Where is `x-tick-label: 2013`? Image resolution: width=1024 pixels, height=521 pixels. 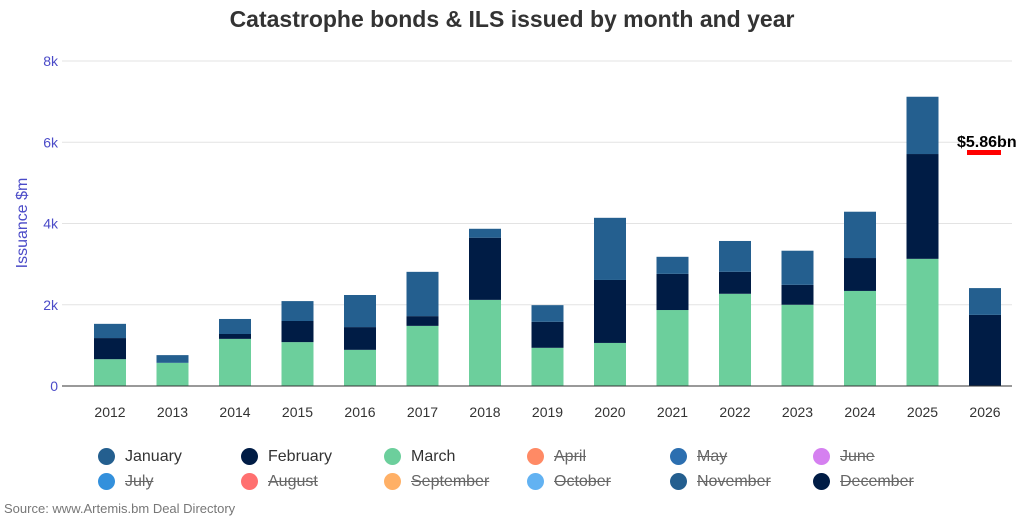
x-tick-label: 2013 is located at coordinates (172, 412).